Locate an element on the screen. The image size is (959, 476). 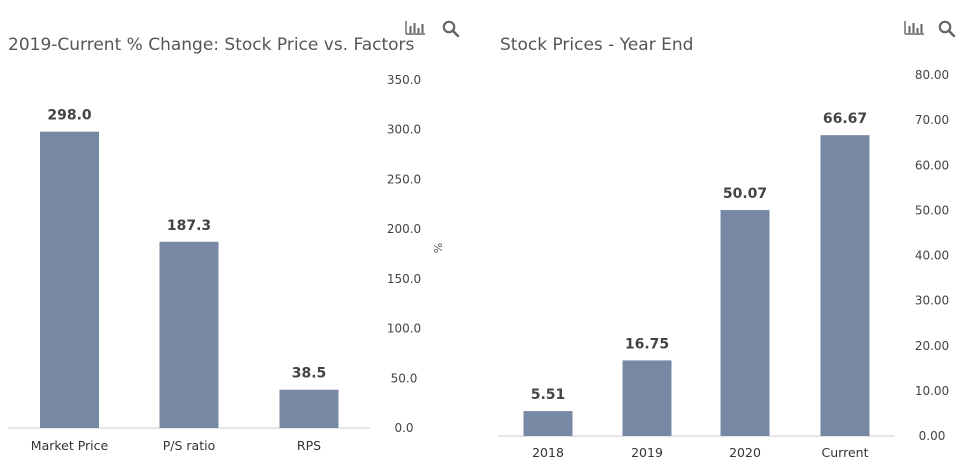
y-tick-label: 300.0 is located at coordinates (404, 130).